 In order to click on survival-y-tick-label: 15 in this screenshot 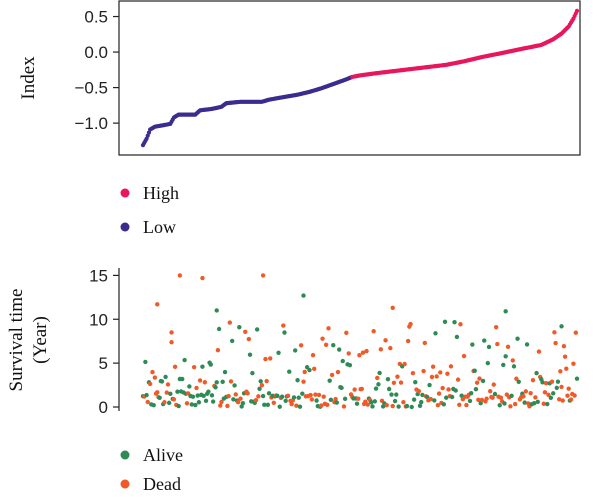, I will do `click(98, 275)`.